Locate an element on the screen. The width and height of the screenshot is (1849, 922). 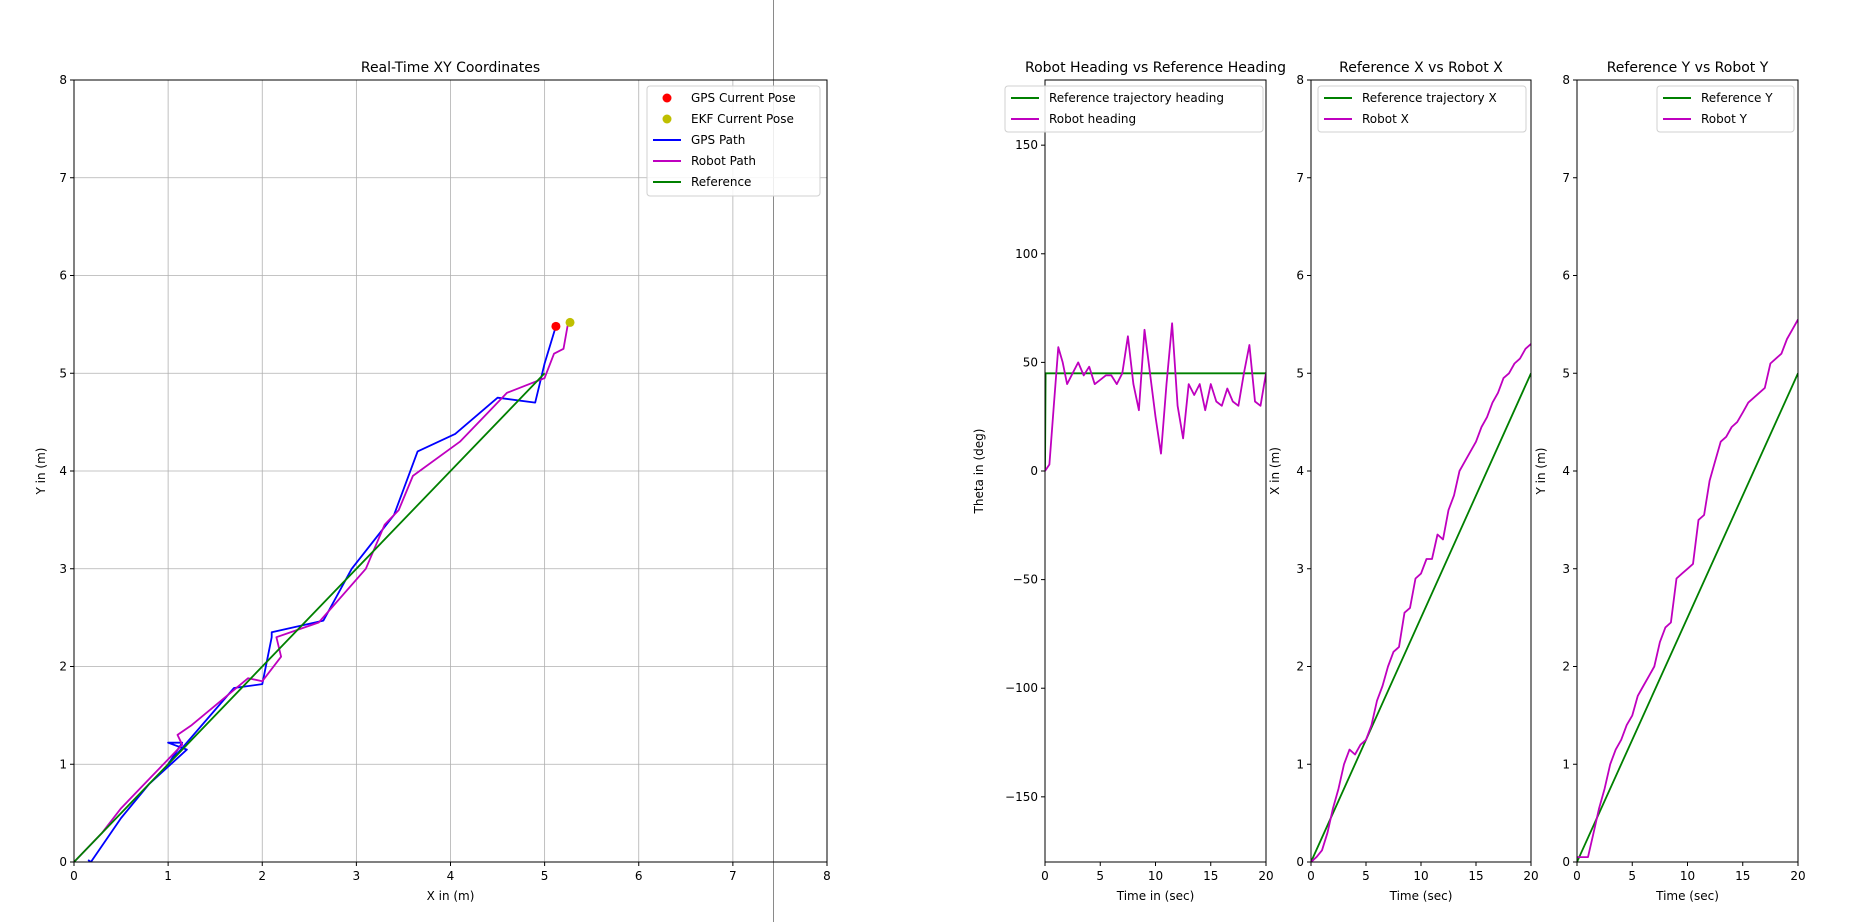
legend-label: Reference Y is located at coordinates (1737, 98).